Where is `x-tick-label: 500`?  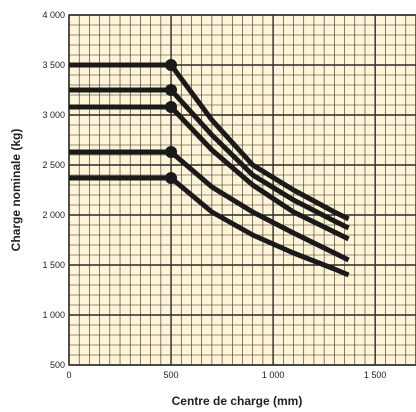 x-tick-label: 500 is located at coordinates (171, 375).